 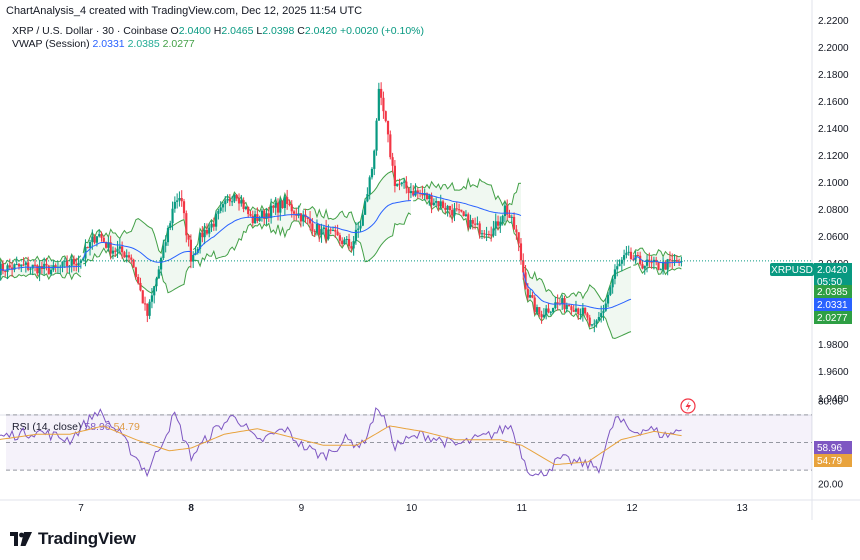 What do you see at coordinates (178, 44) in the screenshot?
I see `vwap-lower-value: 2.0277` at bounding box center [178, 44].